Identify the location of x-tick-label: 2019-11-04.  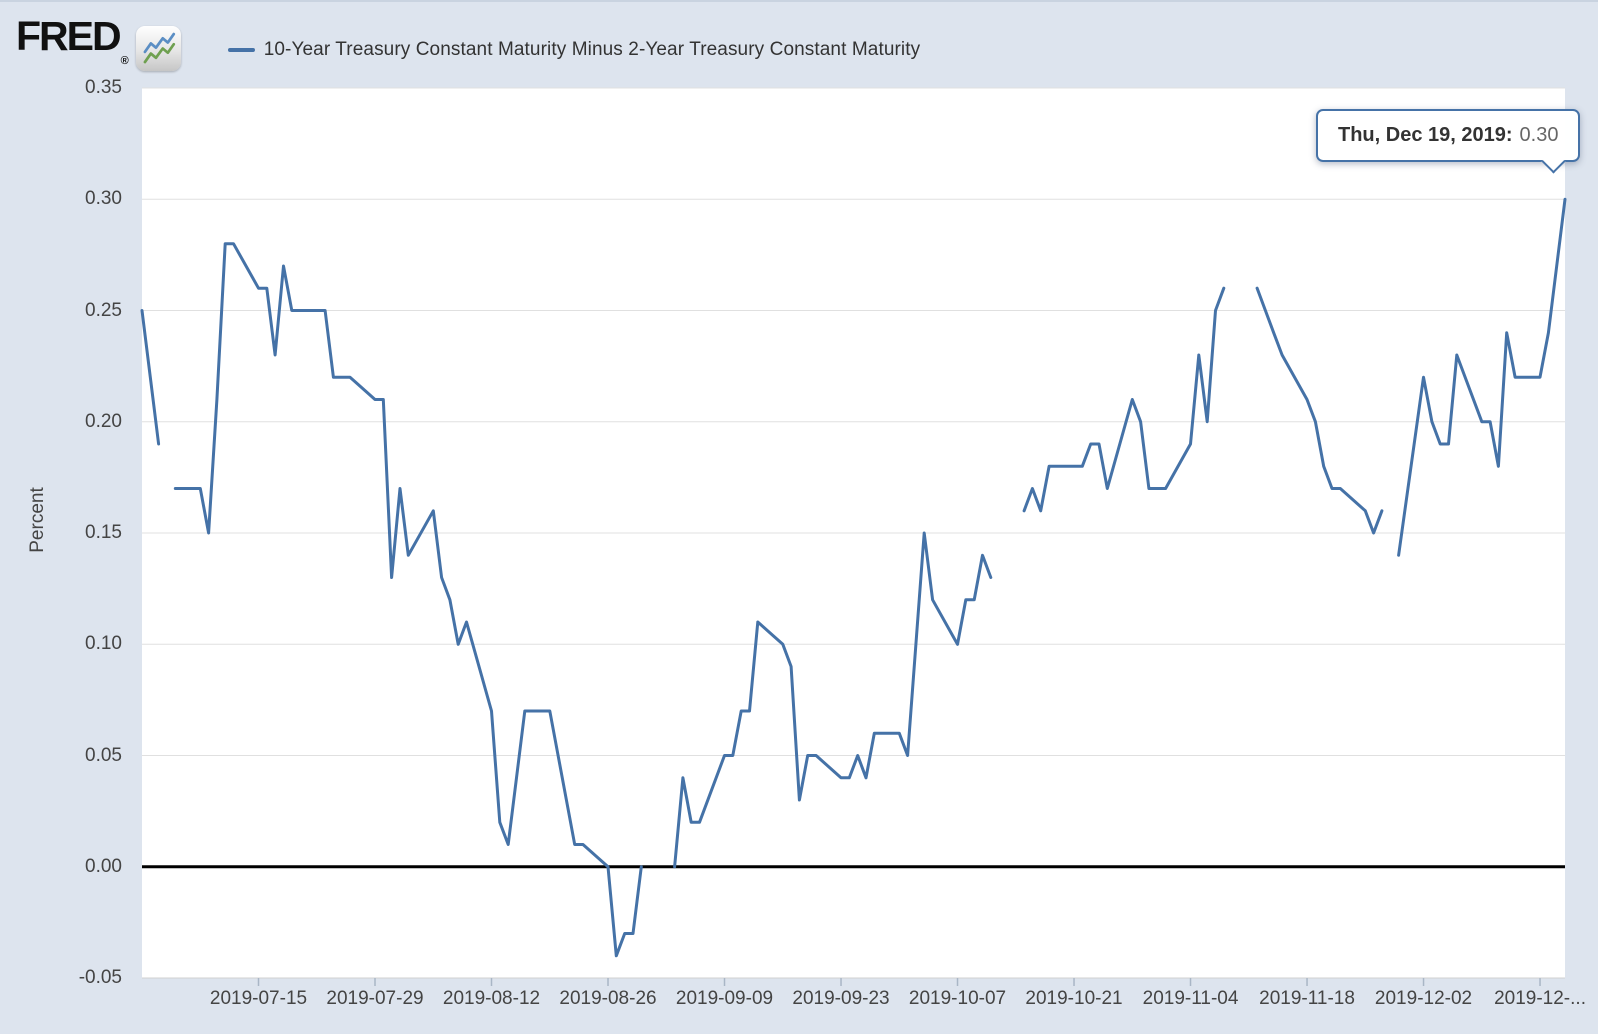
(1190, 998).